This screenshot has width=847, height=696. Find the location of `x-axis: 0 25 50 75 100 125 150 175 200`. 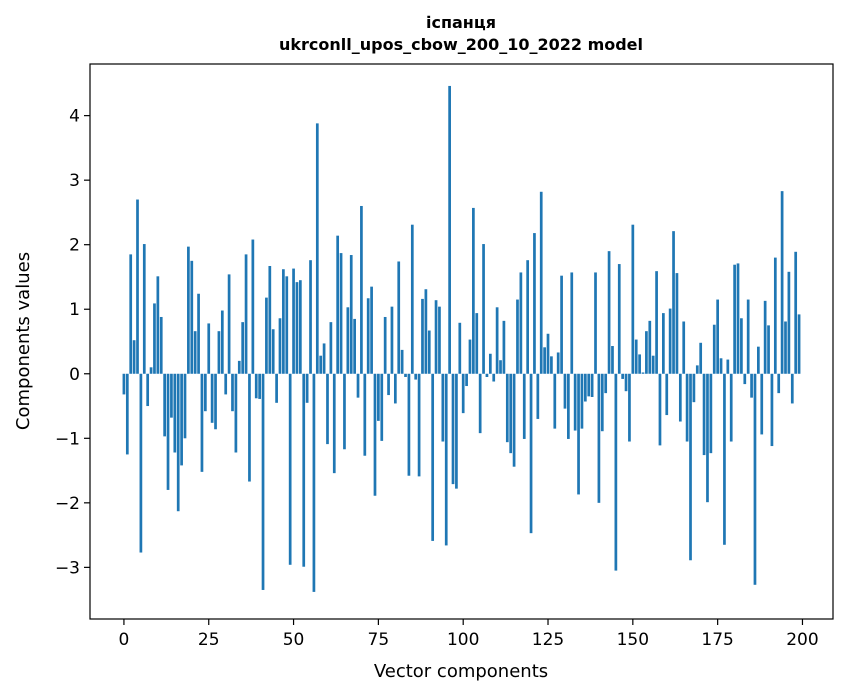

x-axis: 0 25 50 75 100 125 150 175 200 is located at coordinates (469, 634).